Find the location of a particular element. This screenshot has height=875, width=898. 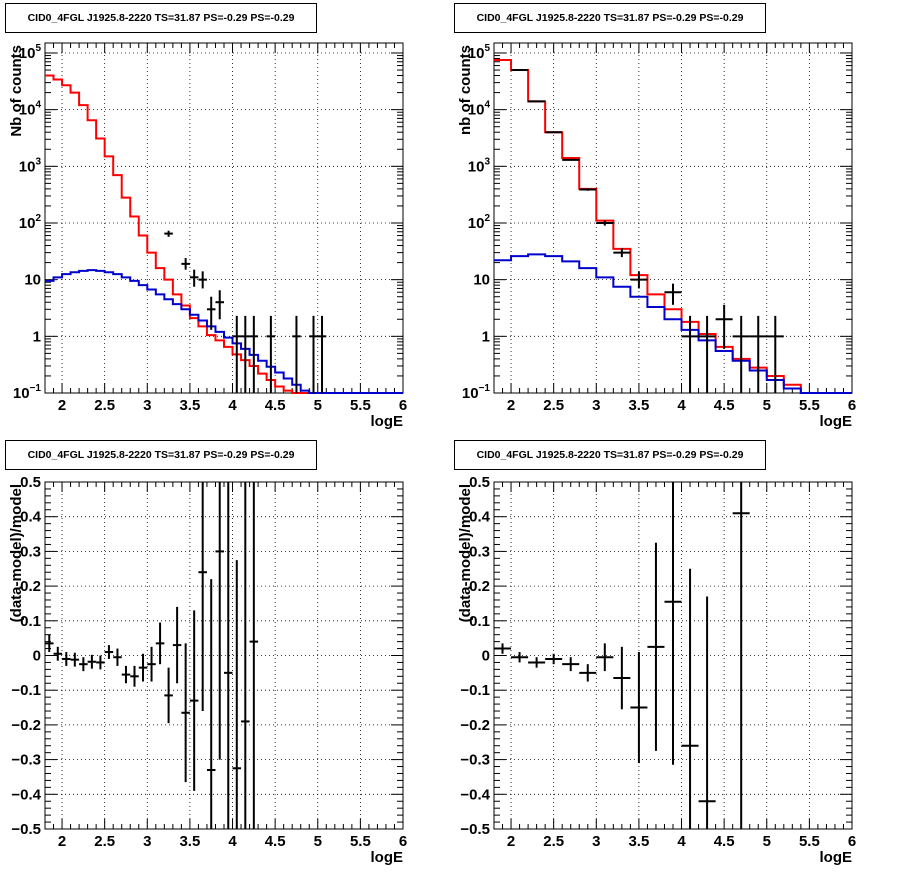

y-tick-label: 0.2 is located at coordinates (30, 586).